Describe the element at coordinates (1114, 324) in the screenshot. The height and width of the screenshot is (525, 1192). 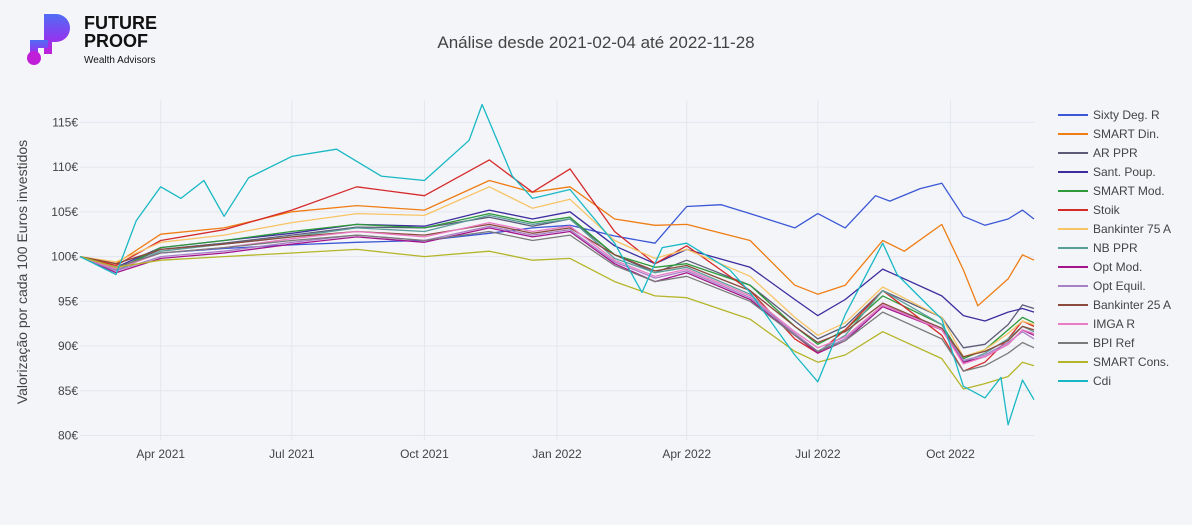
I see `legend-label: IMGA R` at that location.